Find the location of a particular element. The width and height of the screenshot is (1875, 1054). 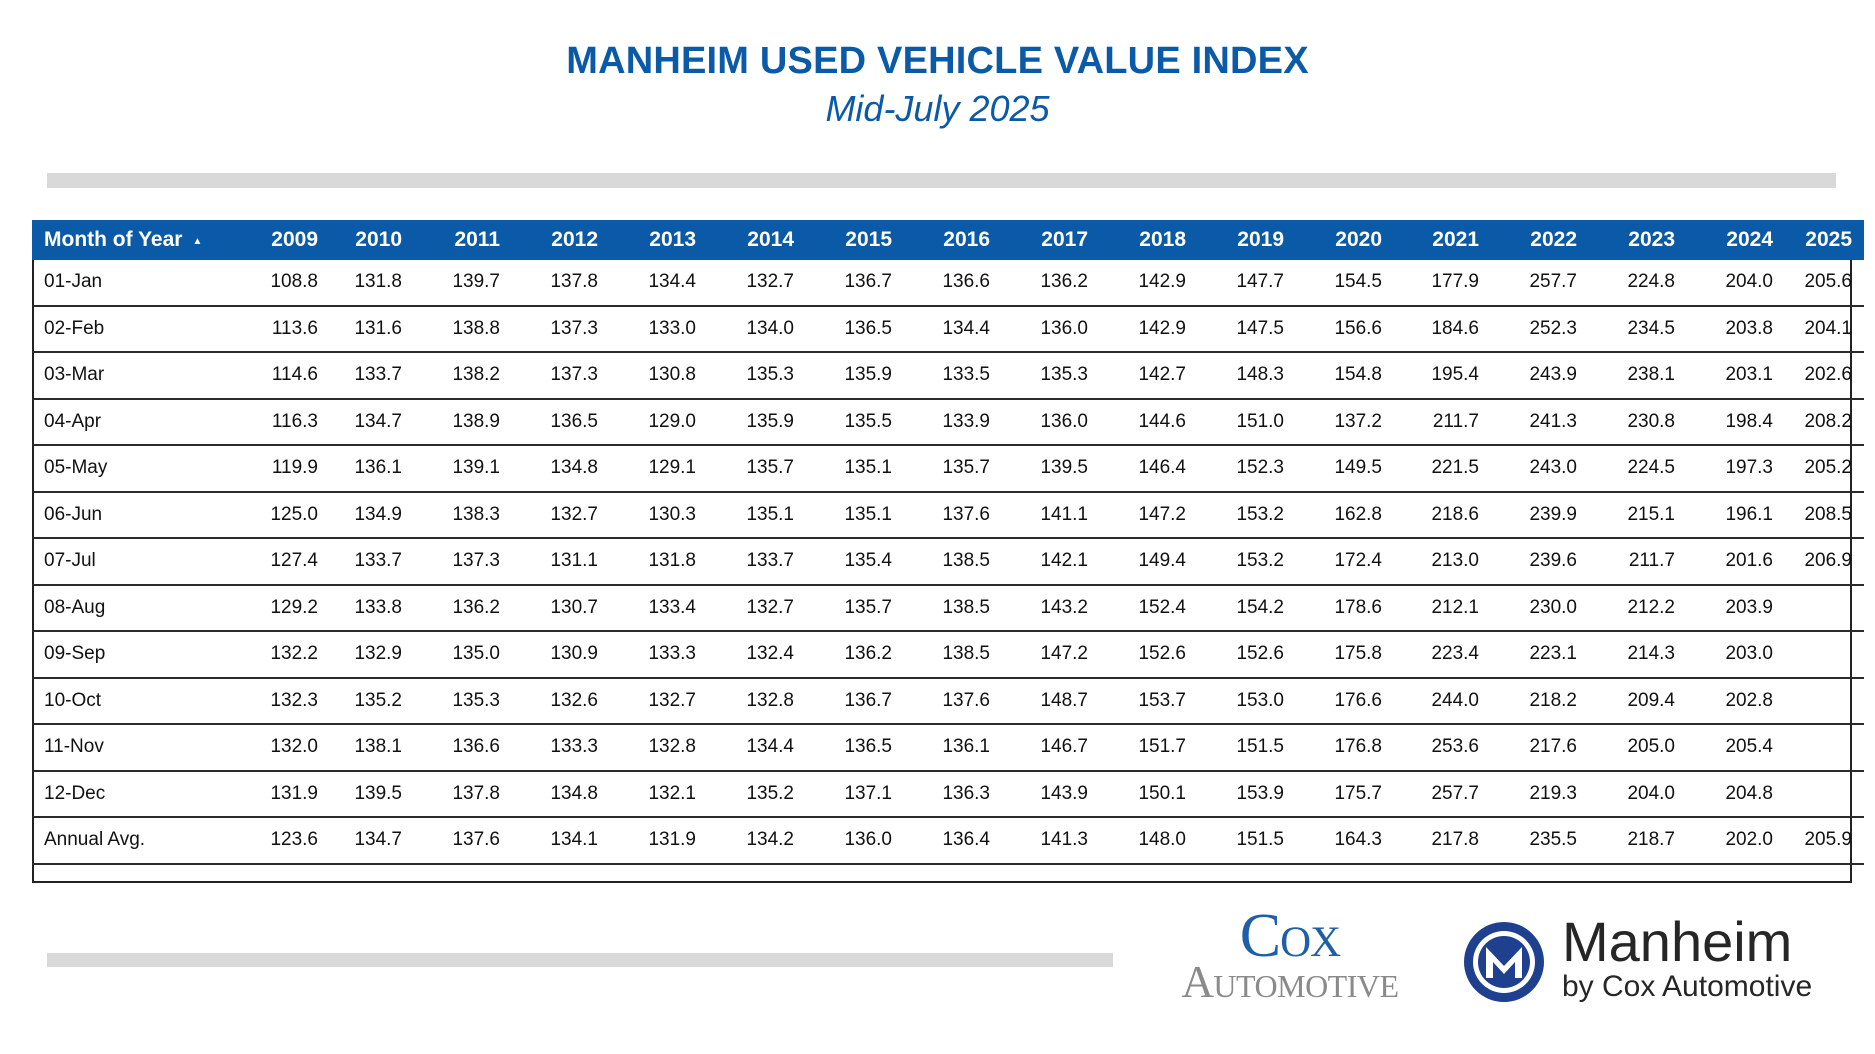

sort-ascending-icon: ▲ is located at coordinates (197, 241).